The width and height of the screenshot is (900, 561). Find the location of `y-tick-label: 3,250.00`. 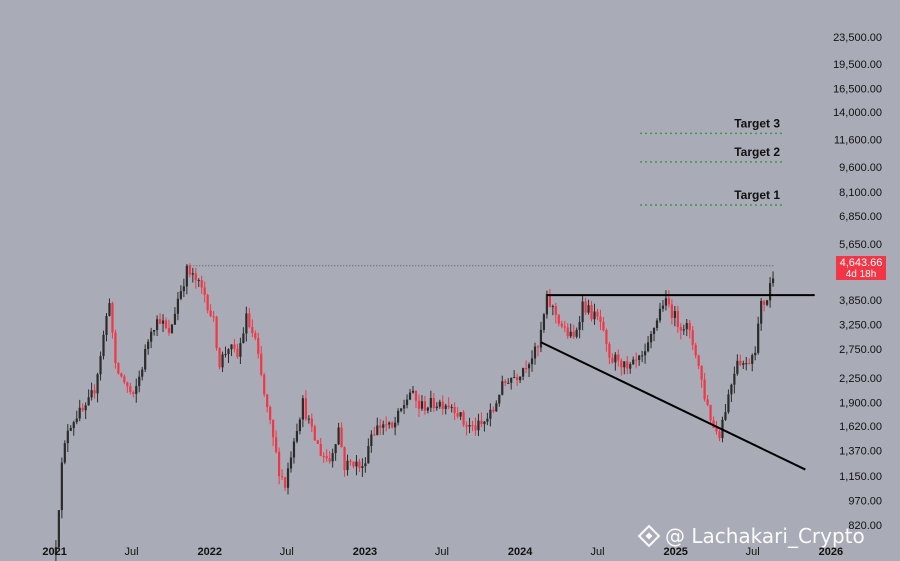

y-tick-label: 3,250.00 is located at coordinates (860, 326).